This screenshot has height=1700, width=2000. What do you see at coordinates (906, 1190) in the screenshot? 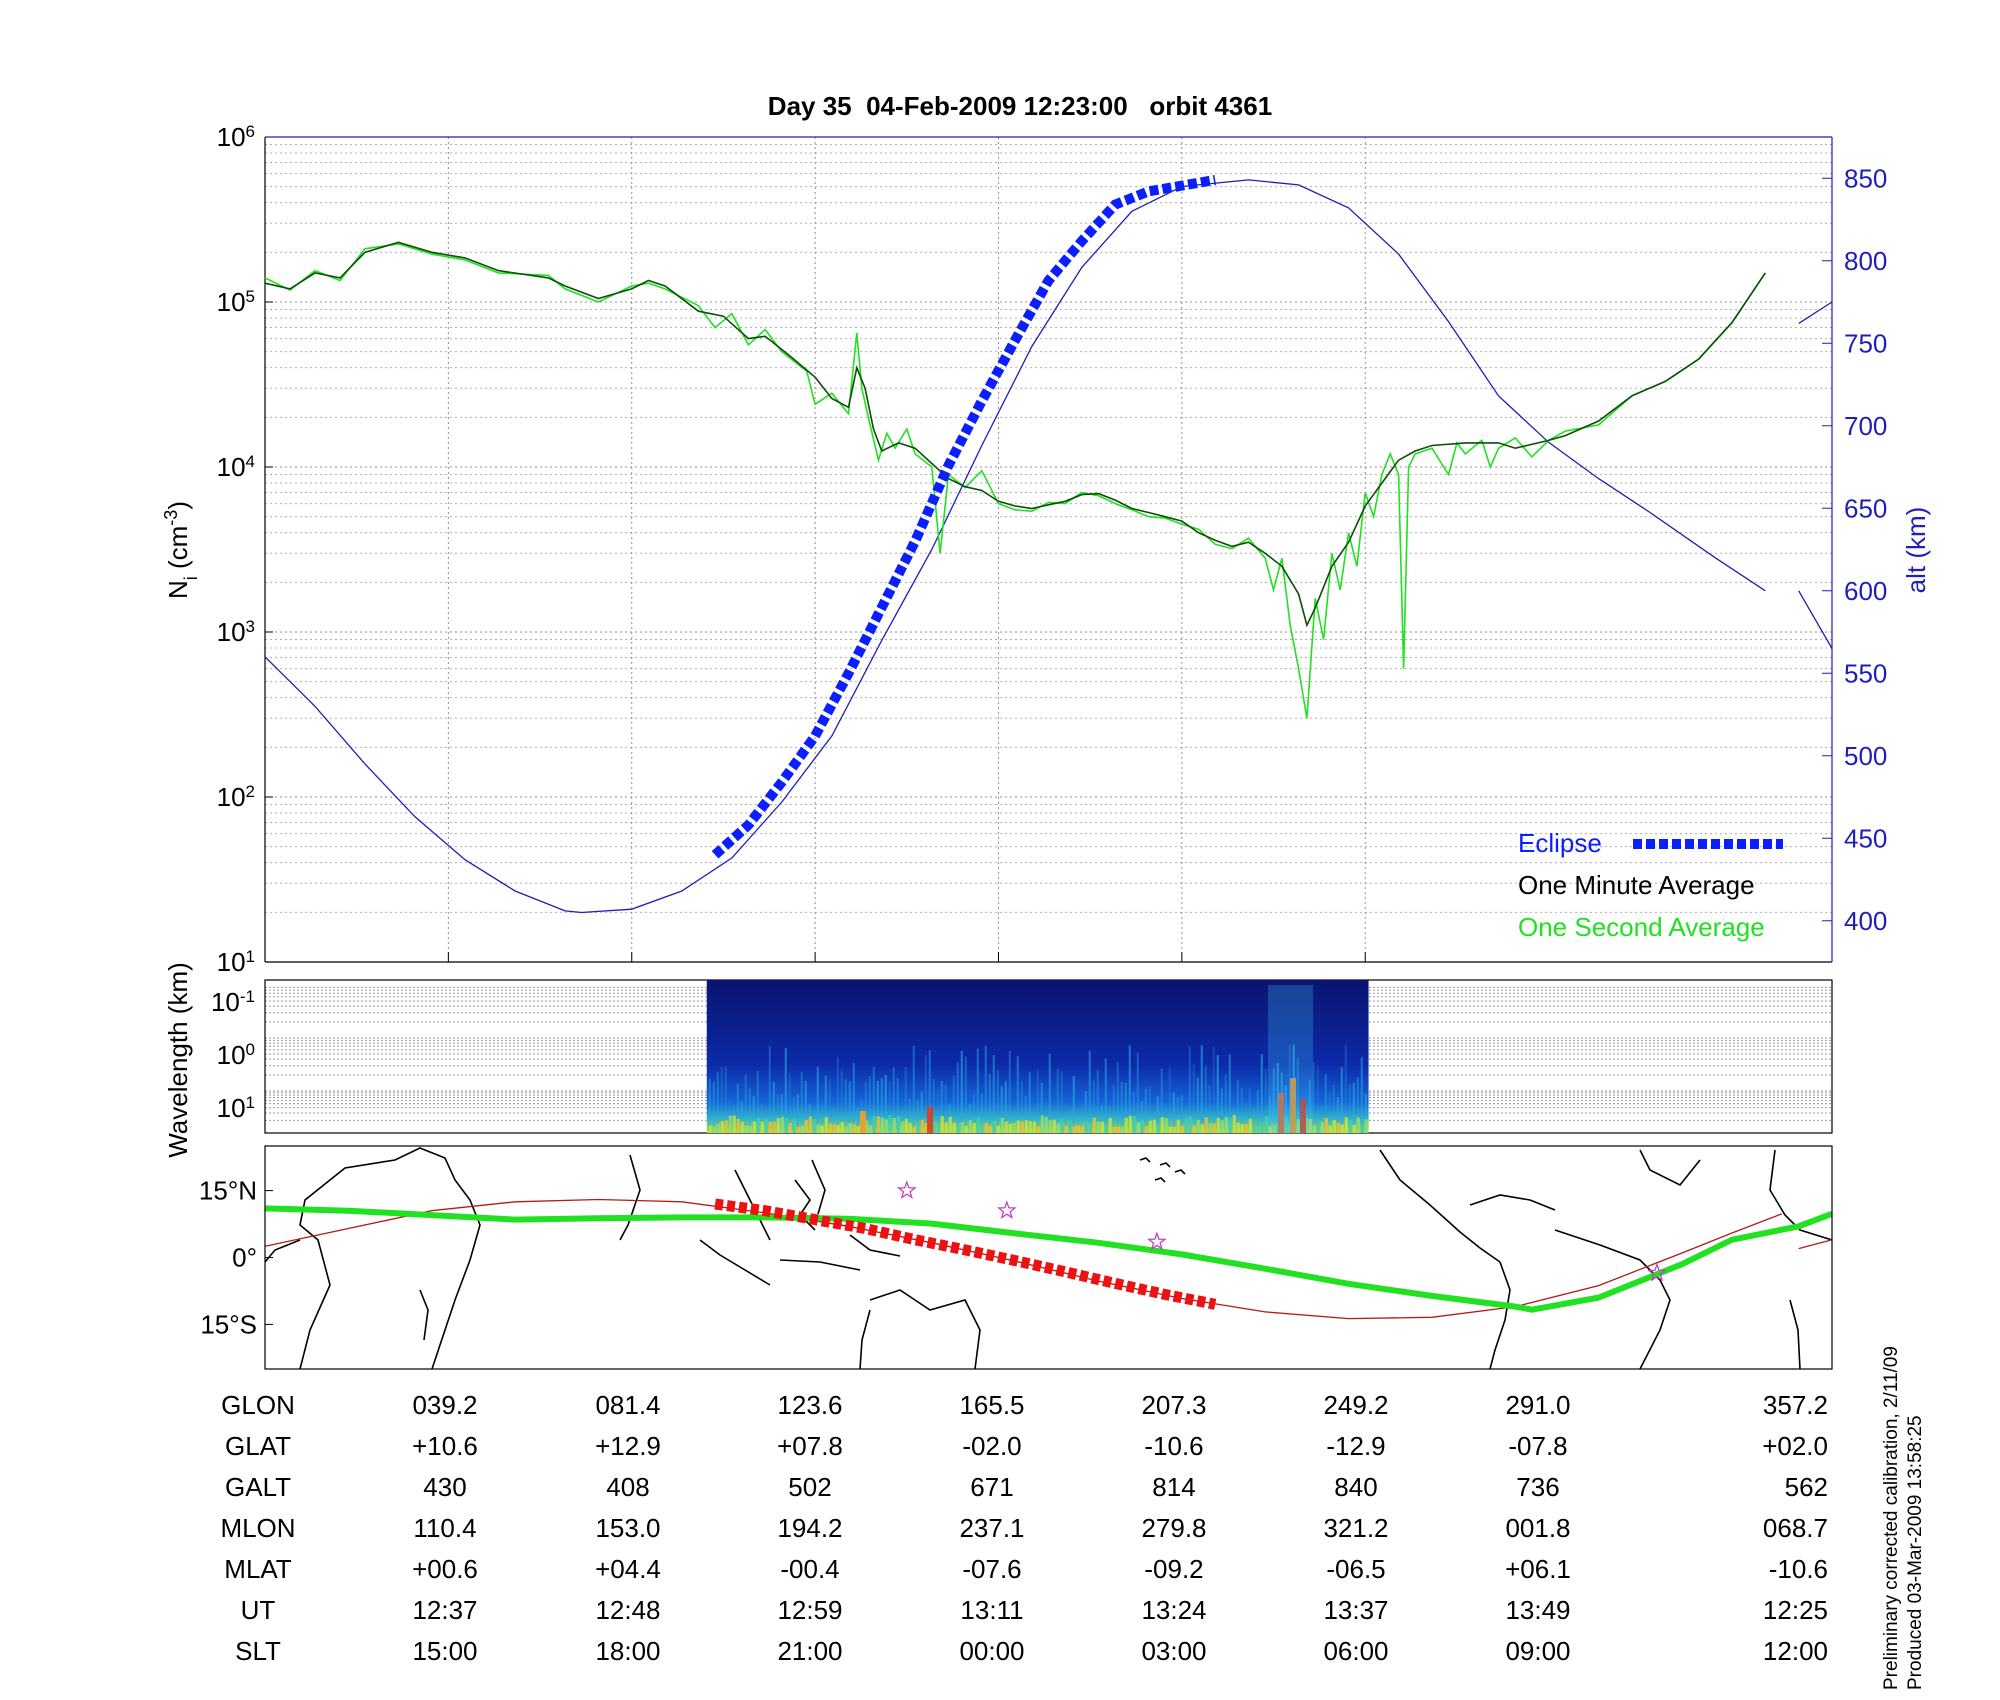
I see `magnetic-equator-star` at bounding box center [906, 1190].